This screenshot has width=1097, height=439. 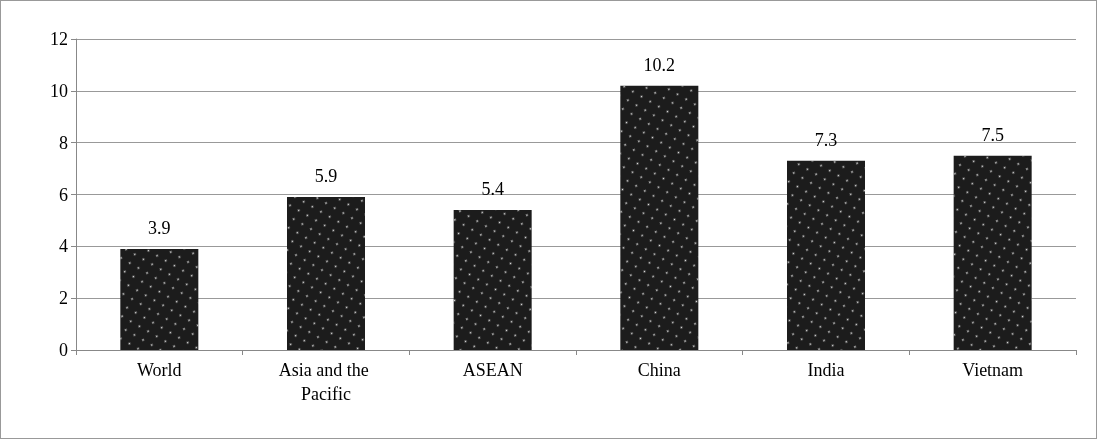 What do you see at coordinates (659, 370) in the screenshot?
I see `x-tick-label: China` at bounding box center [659, 370].